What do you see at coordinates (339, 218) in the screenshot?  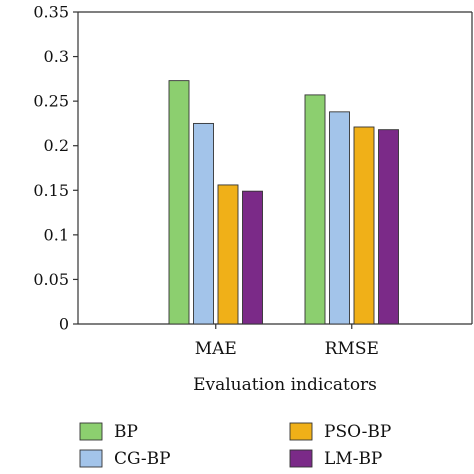 I see `bar-cg-bp-rmse` at bounding box center [339, 218].